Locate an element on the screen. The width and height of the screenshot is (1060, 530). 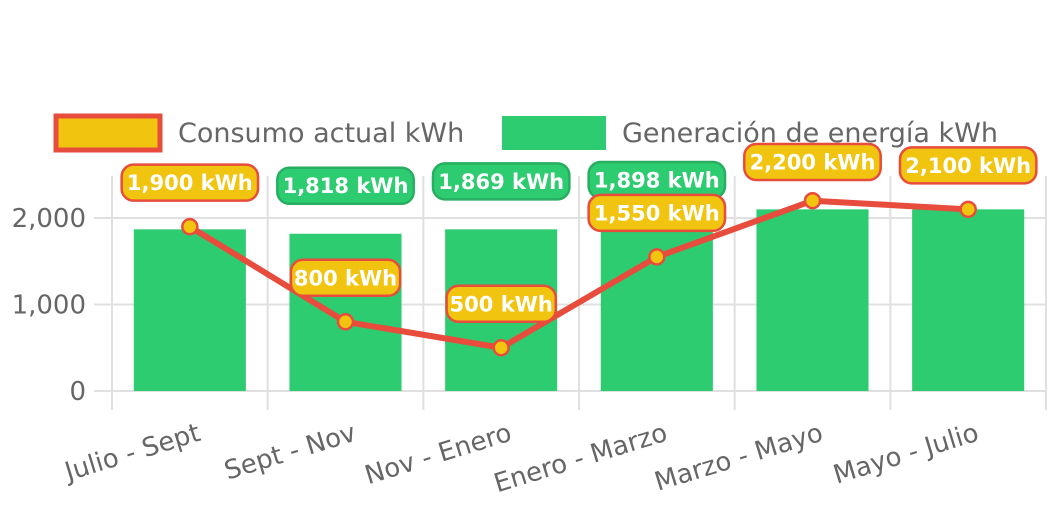
line-value-label-text: 800 kWh is located at coordinates (345, 278).